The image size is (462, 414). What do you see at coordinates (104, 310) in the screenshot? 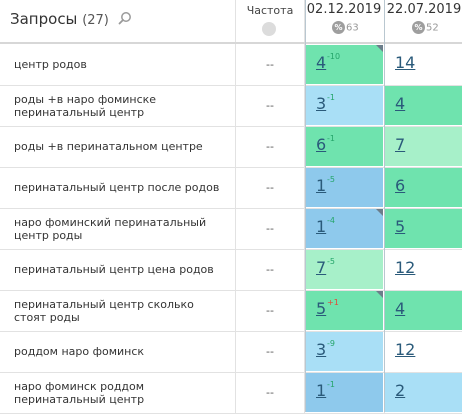
I see `query-text: перинатальный центр сколько стоят роды` at bounding box center [104, 310].